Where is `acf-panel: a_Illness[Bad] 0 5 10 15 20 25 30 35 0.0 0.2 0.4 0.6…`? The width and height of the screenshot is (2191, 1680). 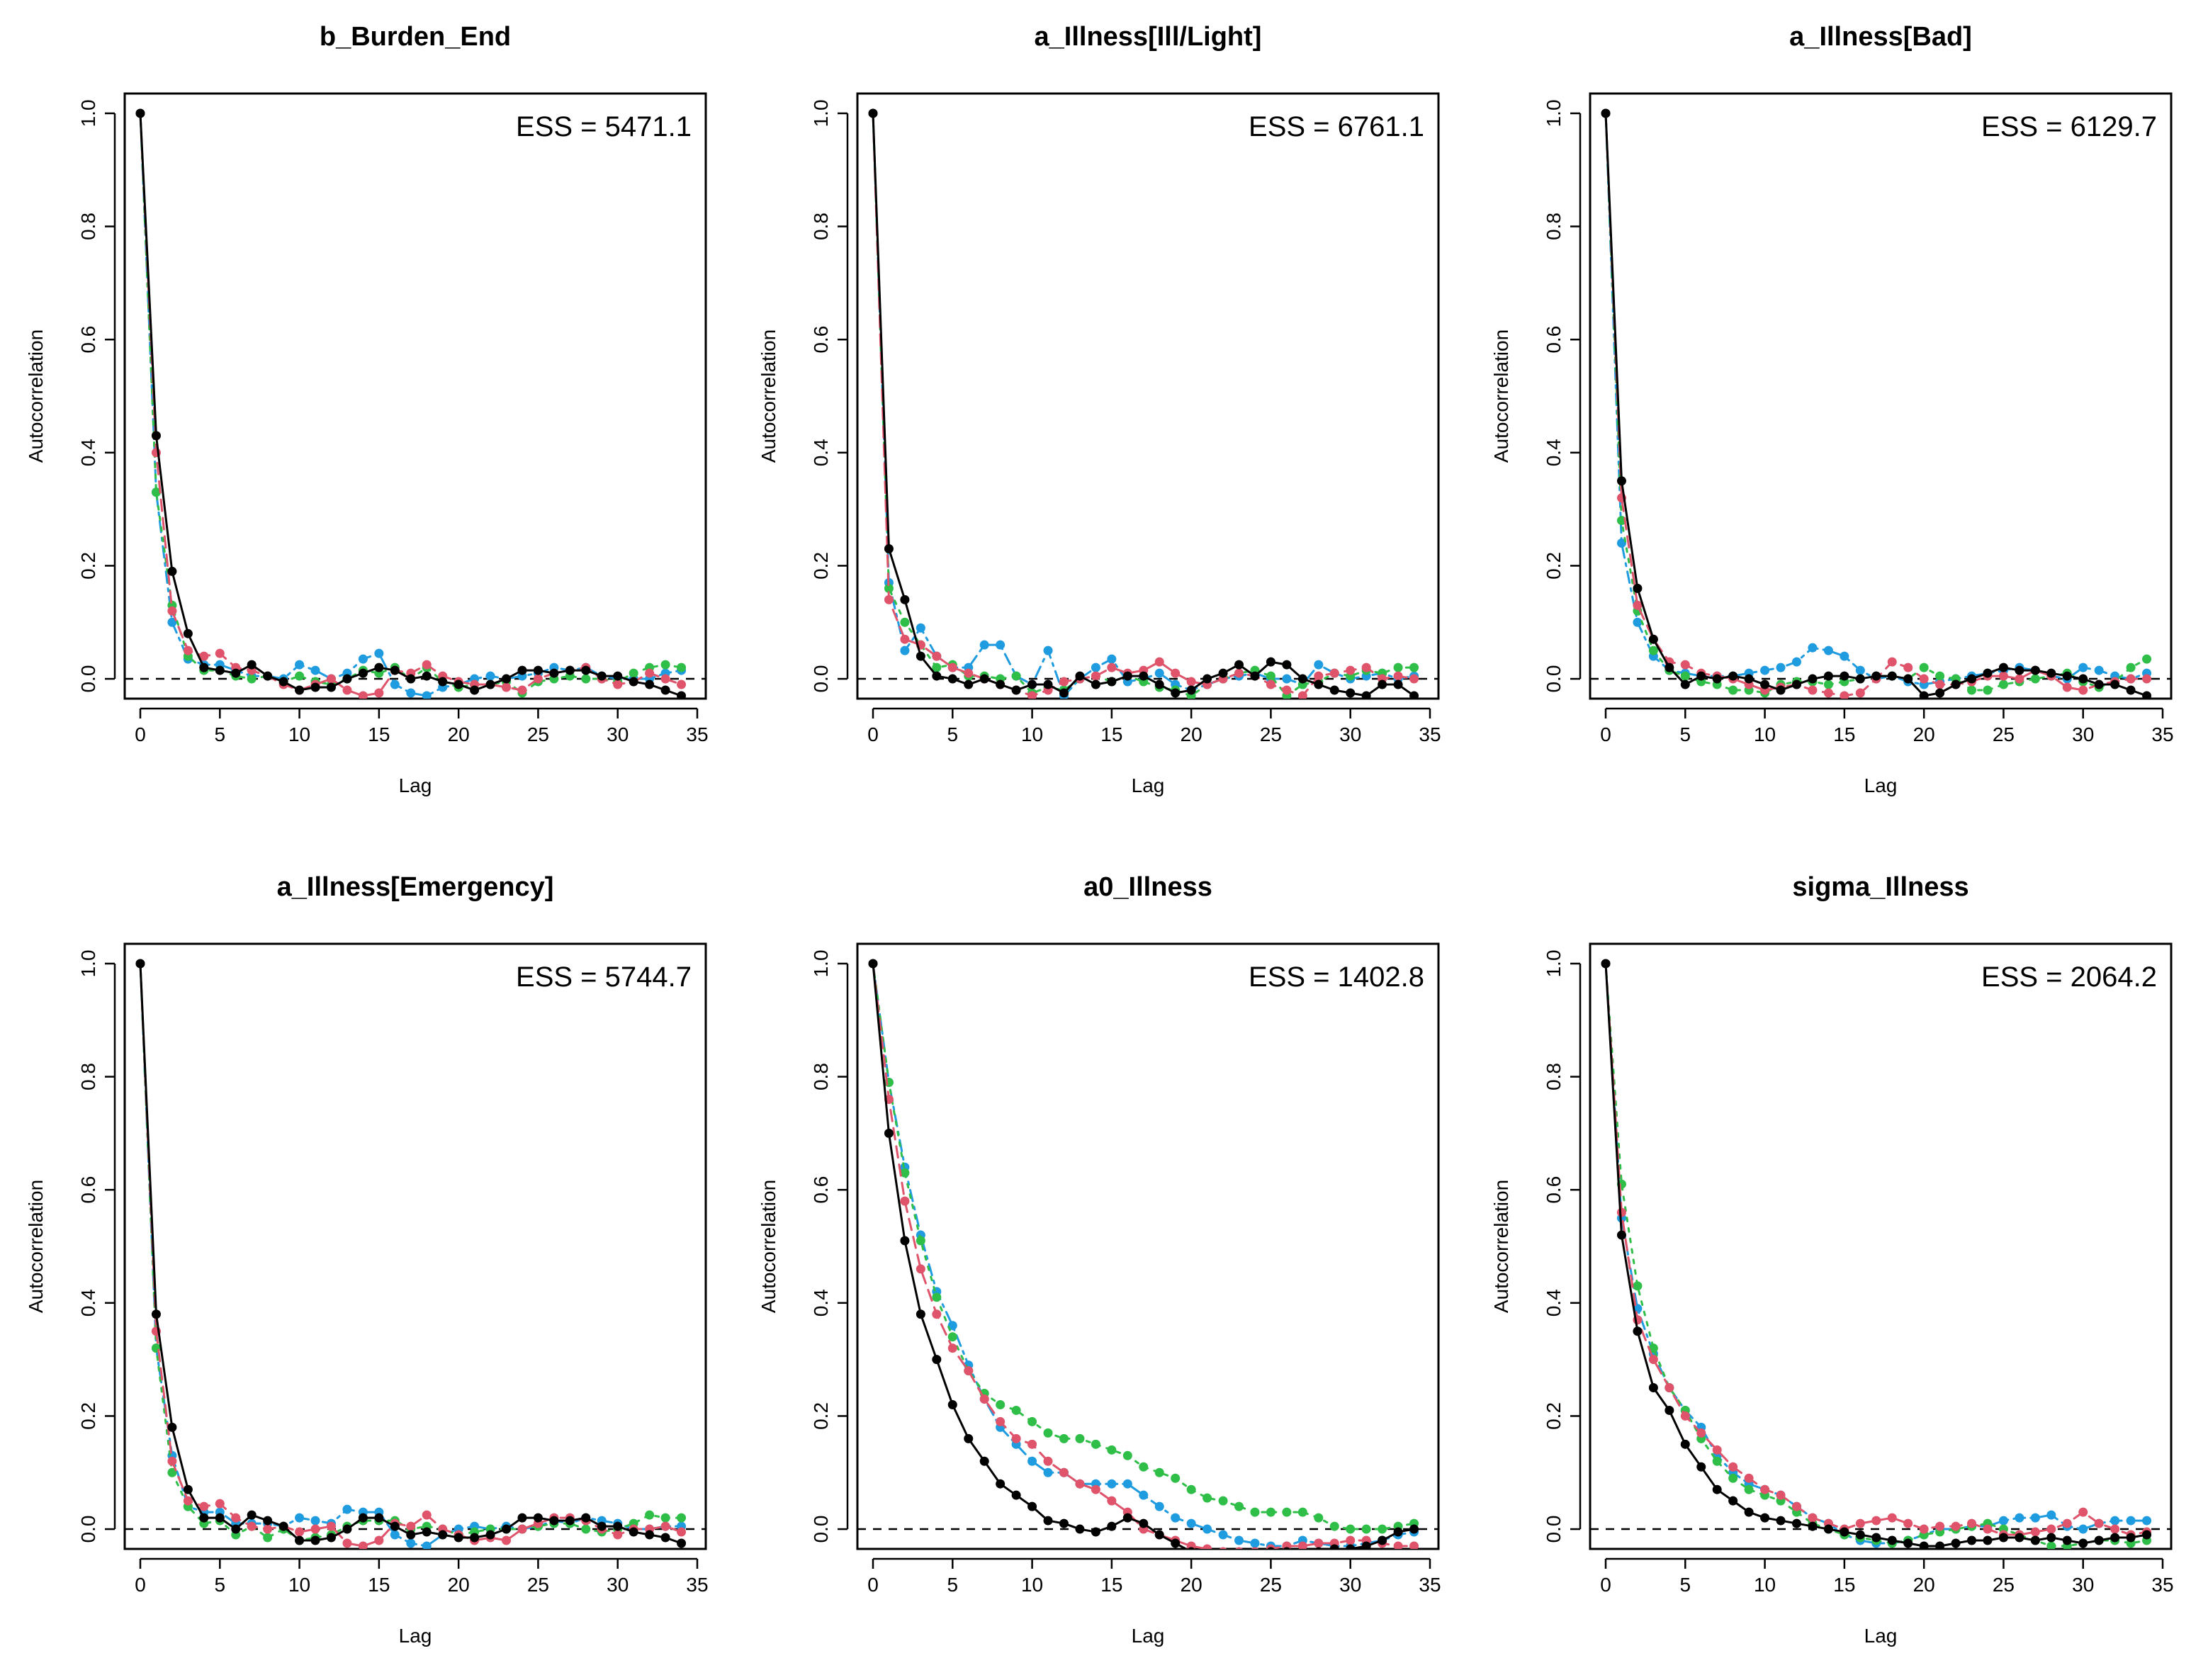
acf-panel: a_Illness[Bad] 0 5 10 15 20 25 30 35 0.0 0.2 0.4 0.6… is located at coordinates (1832, 409).